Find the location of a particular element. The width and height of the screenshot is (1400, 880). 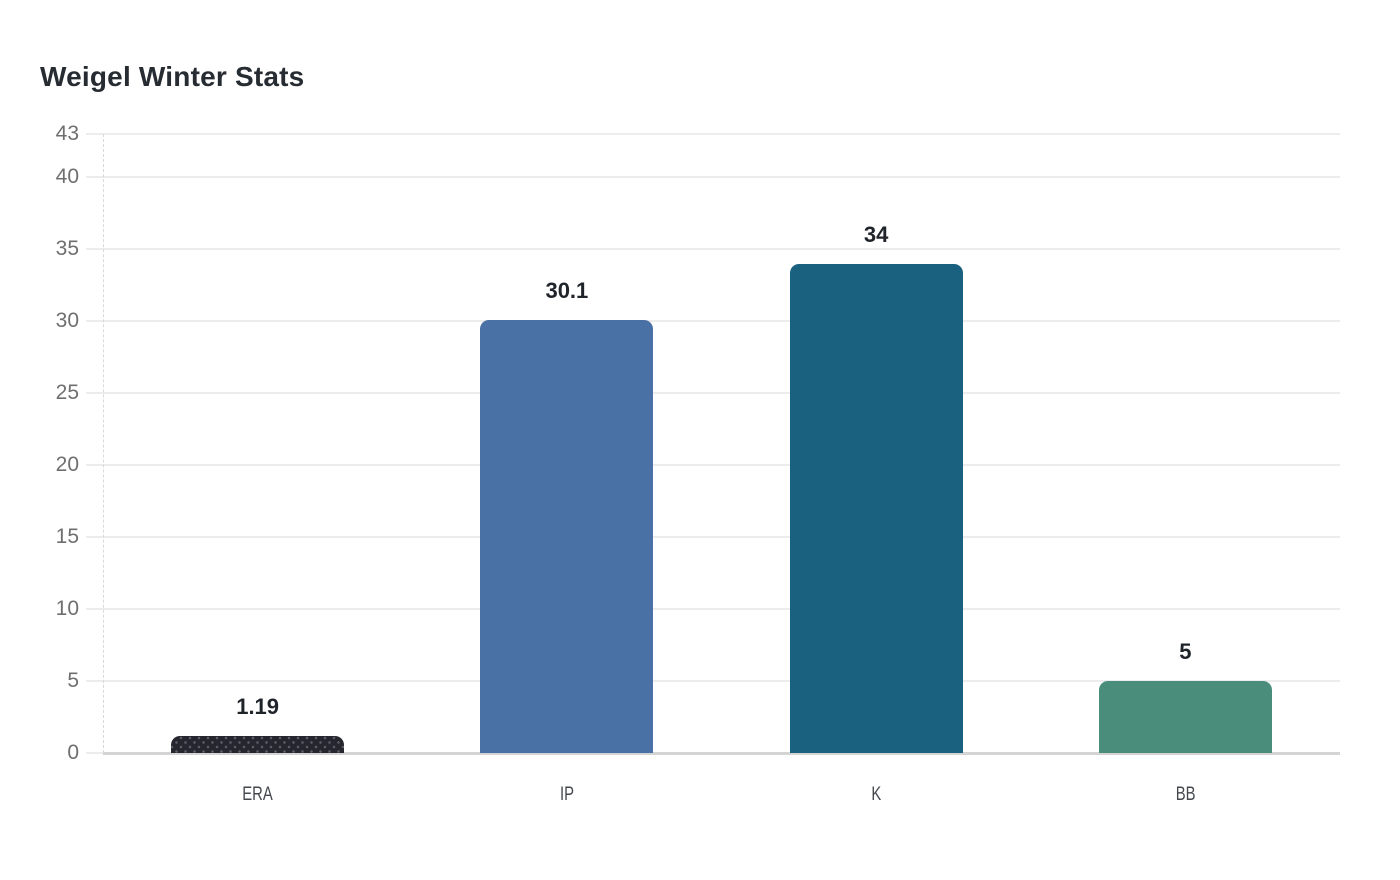

y-axis-tick-label: 35 is located at coordinates (67, 249).